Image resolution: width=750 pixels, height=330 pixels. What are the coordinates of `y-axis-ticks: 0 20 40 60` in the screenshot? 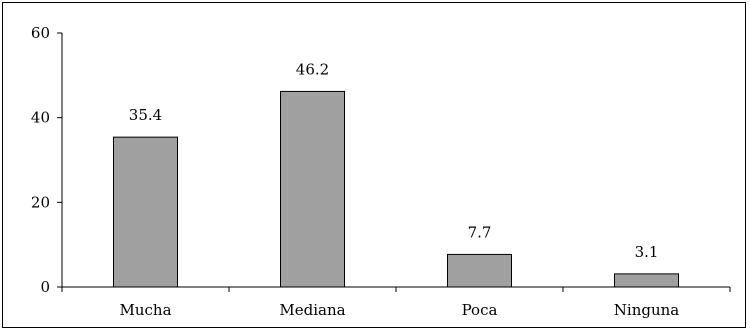 It's located at (46, 160).